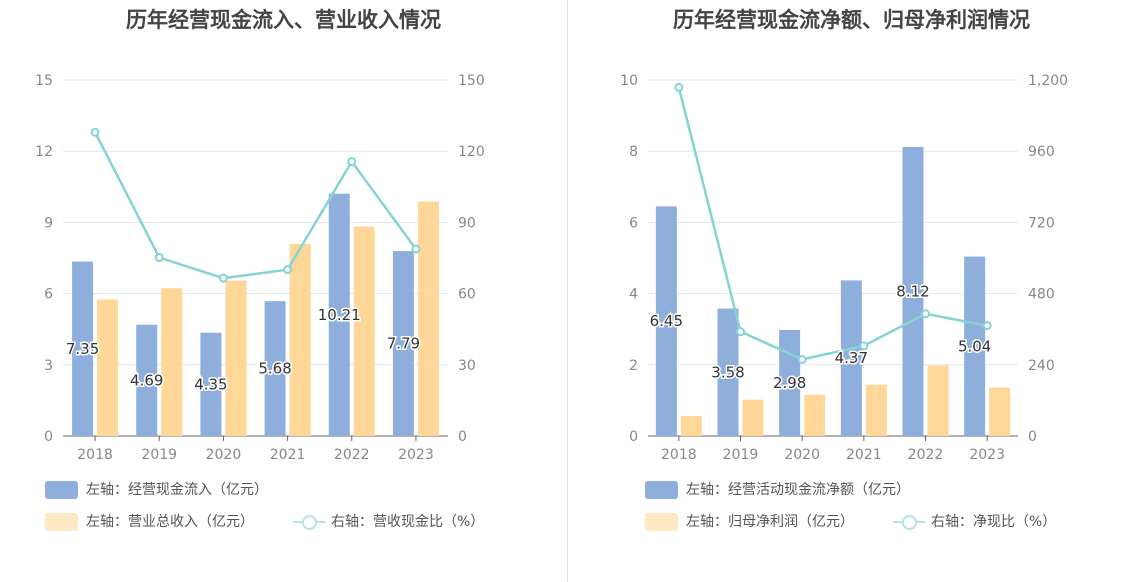 This screenshot has height=582, width=1134. I want to click on y-right-tick-label: 1,200, so click(1048, 81).